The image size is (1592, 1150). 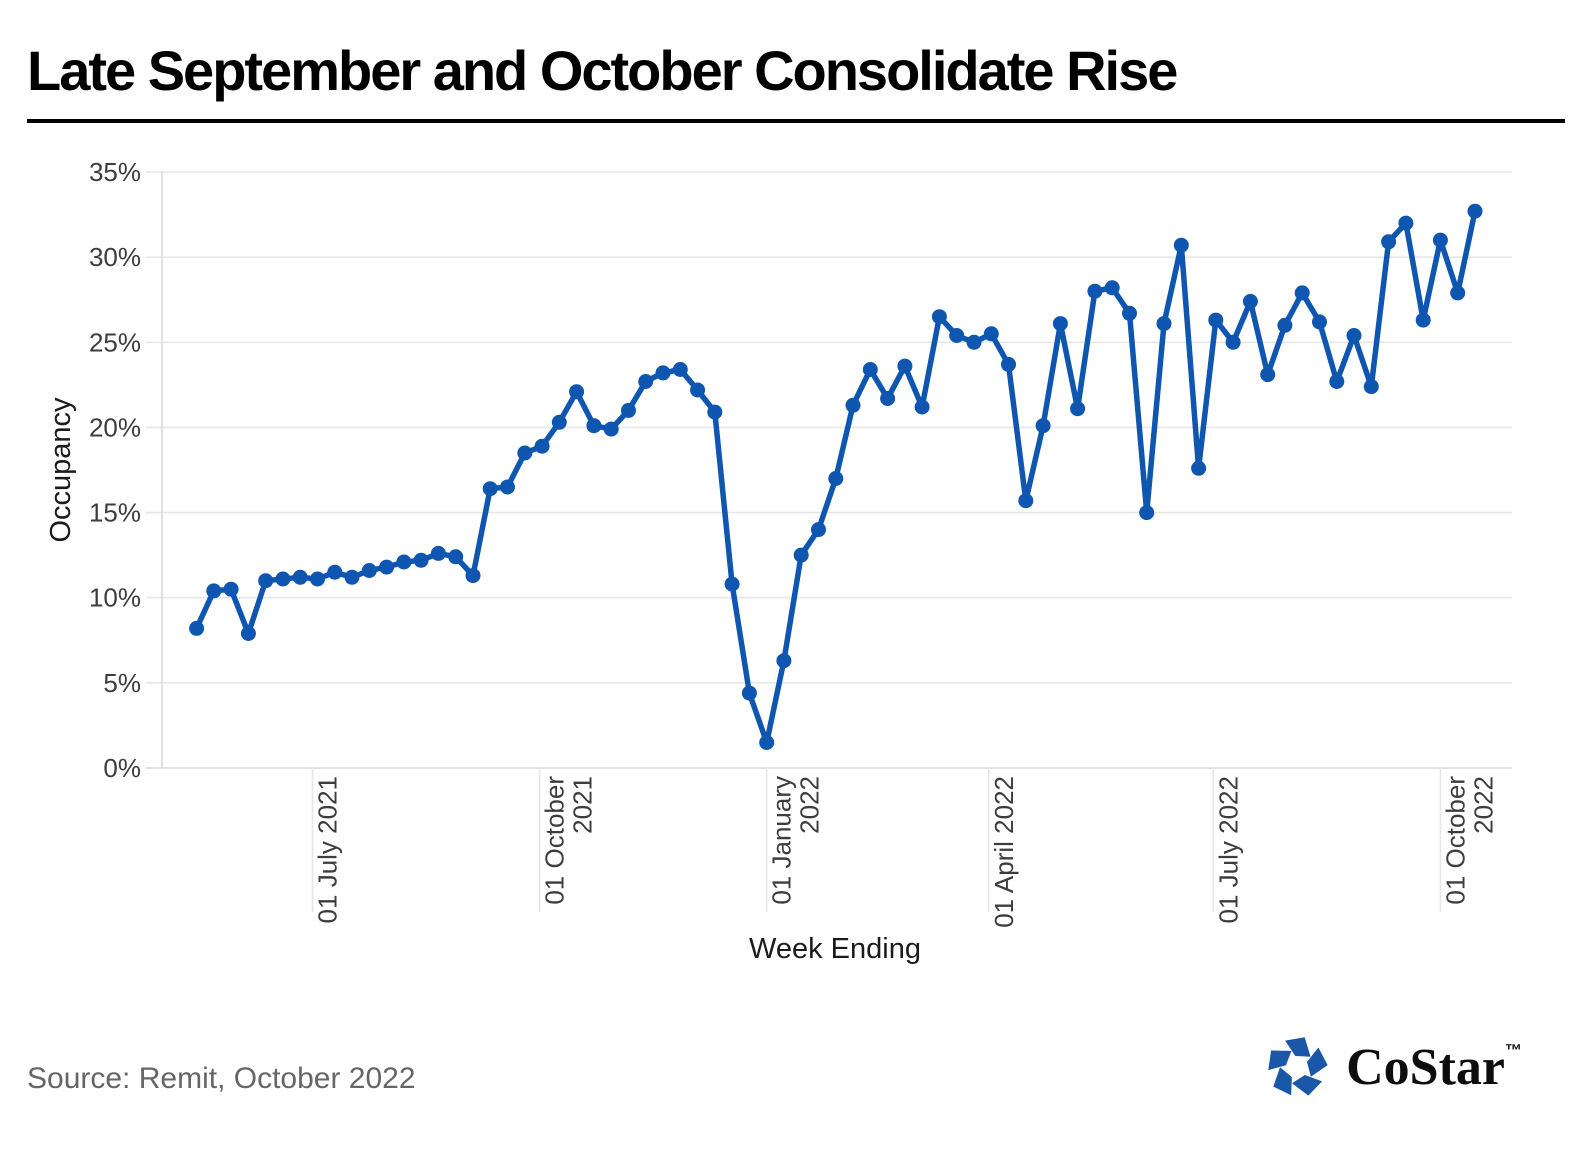 What do you see at coordinates (115, 427) in the screenshot?
I see `y-tick-label: 20%` at bounding box center [115, 427].